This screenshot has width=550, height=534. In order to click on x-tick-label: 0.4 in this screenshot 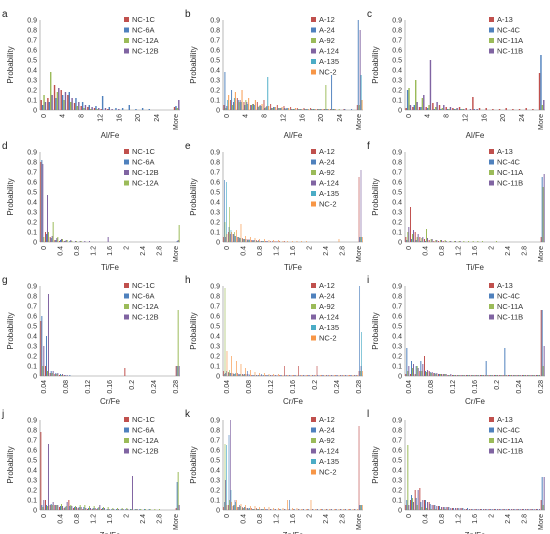, I will do `click(243, 251)`.